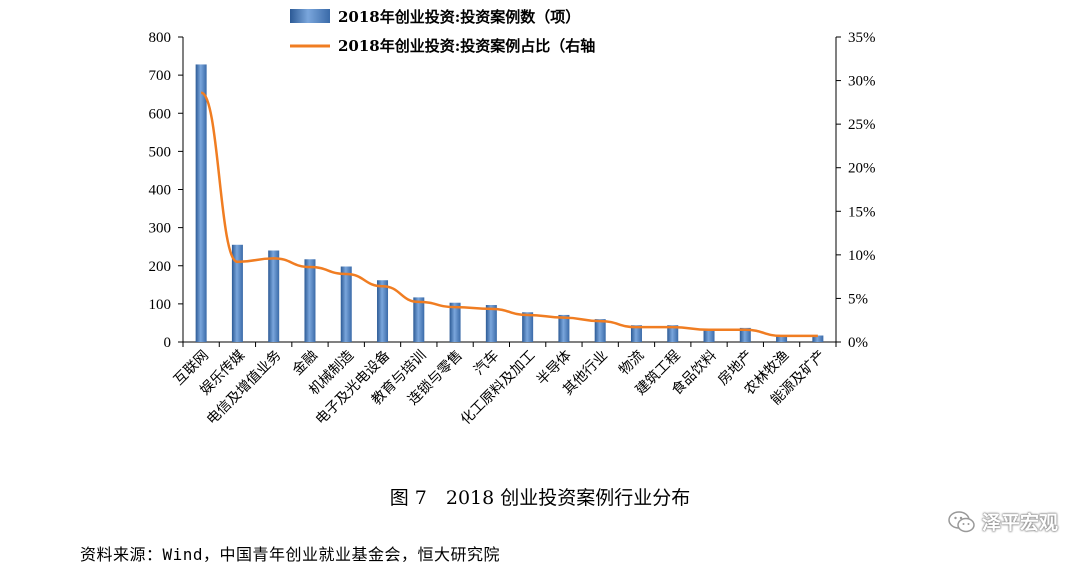 The image size is (1080, 575). I want to click on category-label: 汽车, so click(486, 363).